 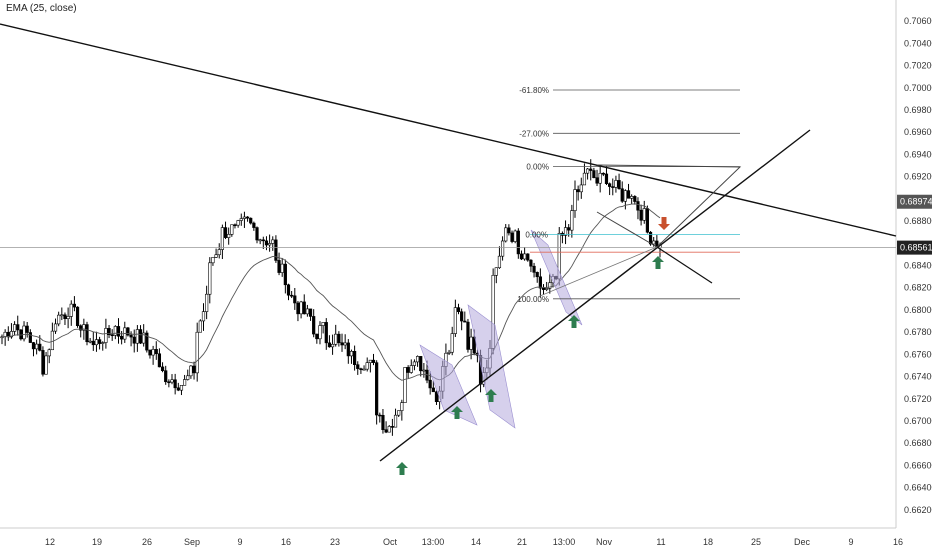 I want to click on price-tag-label: 0.68561, so click(x=916, y=248).